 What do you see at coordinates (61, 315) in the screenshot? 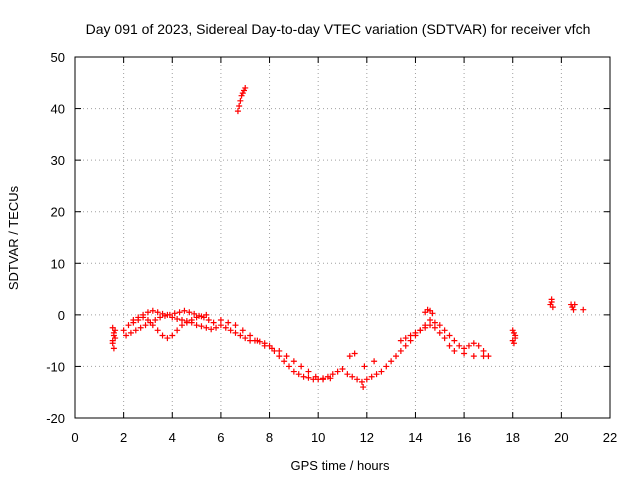
I see `y-tick-label: 0` at bounding box center [61, 315].